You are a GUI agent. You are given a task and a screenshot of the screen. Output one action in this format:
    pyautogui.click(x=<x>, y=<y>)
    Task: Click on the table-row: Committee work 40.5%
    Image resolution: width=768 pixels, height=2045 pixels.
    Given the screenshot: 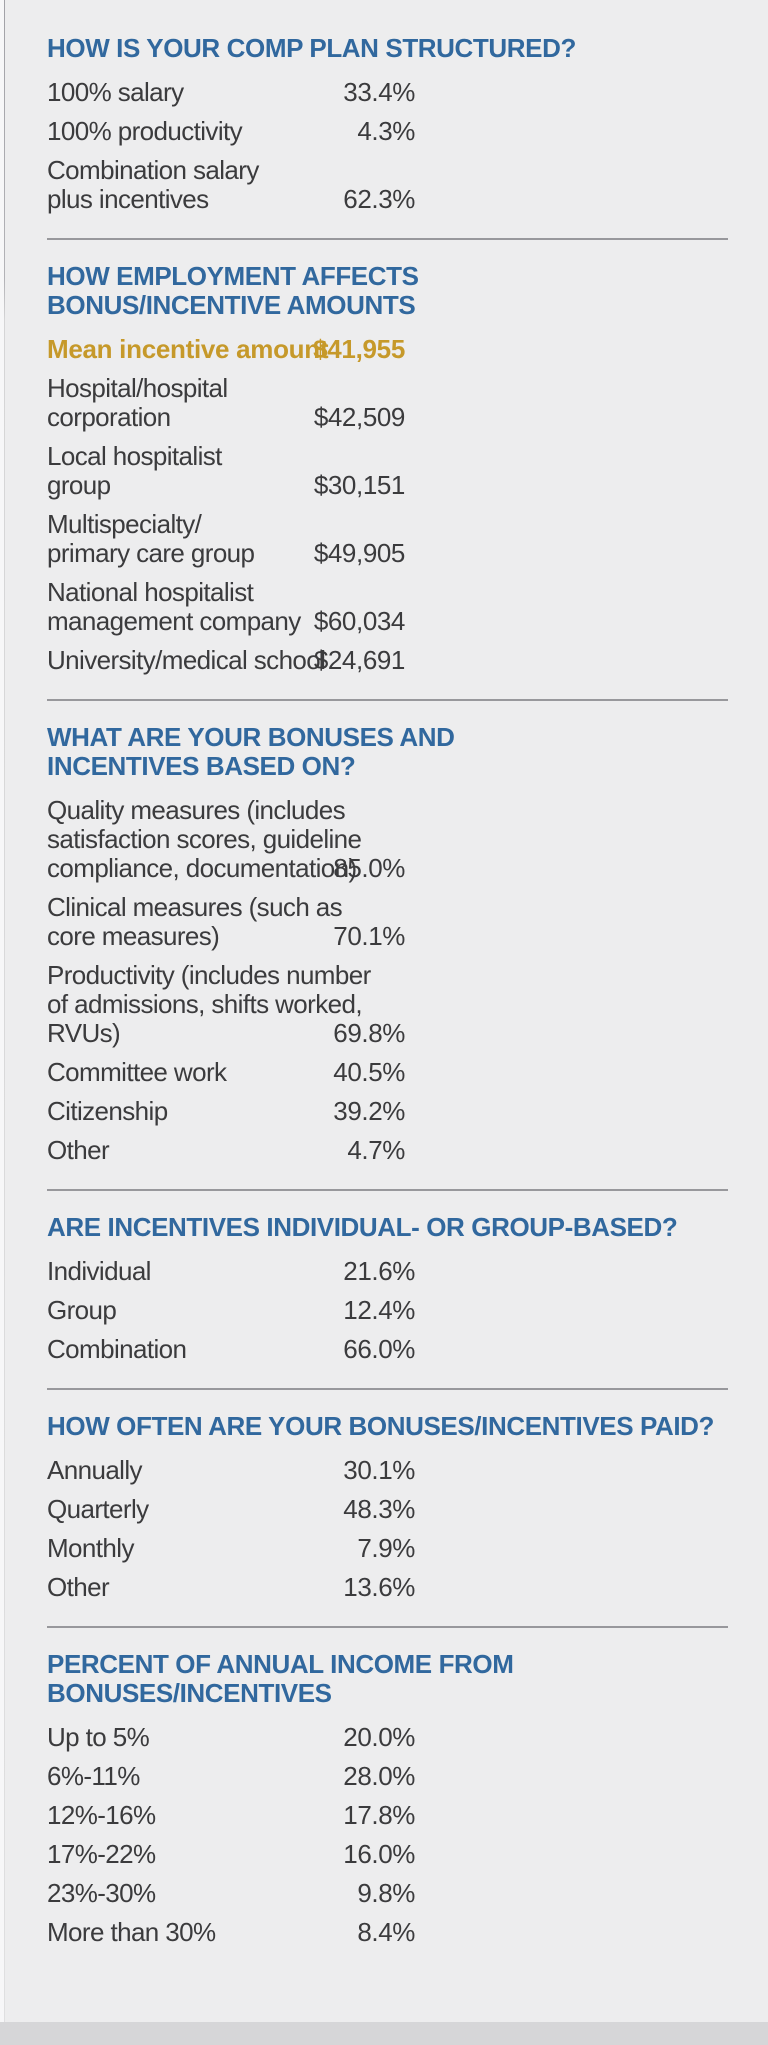 What is the action you would take?
    pyautogui.click(x=226, y=1072)
    